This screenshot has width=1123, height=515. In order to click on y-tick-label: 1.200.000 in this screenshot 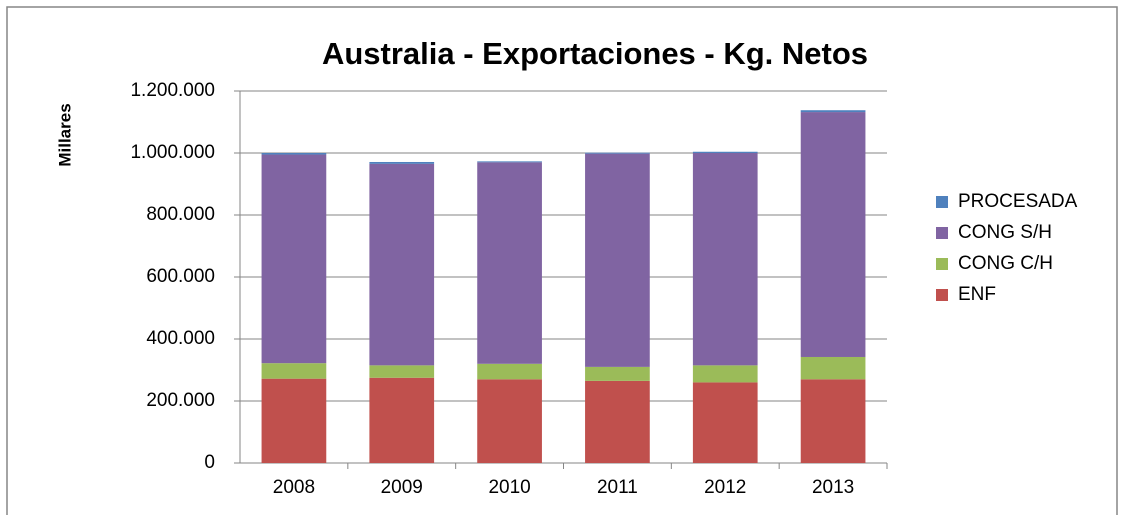, I will do `click(172, 90)`.